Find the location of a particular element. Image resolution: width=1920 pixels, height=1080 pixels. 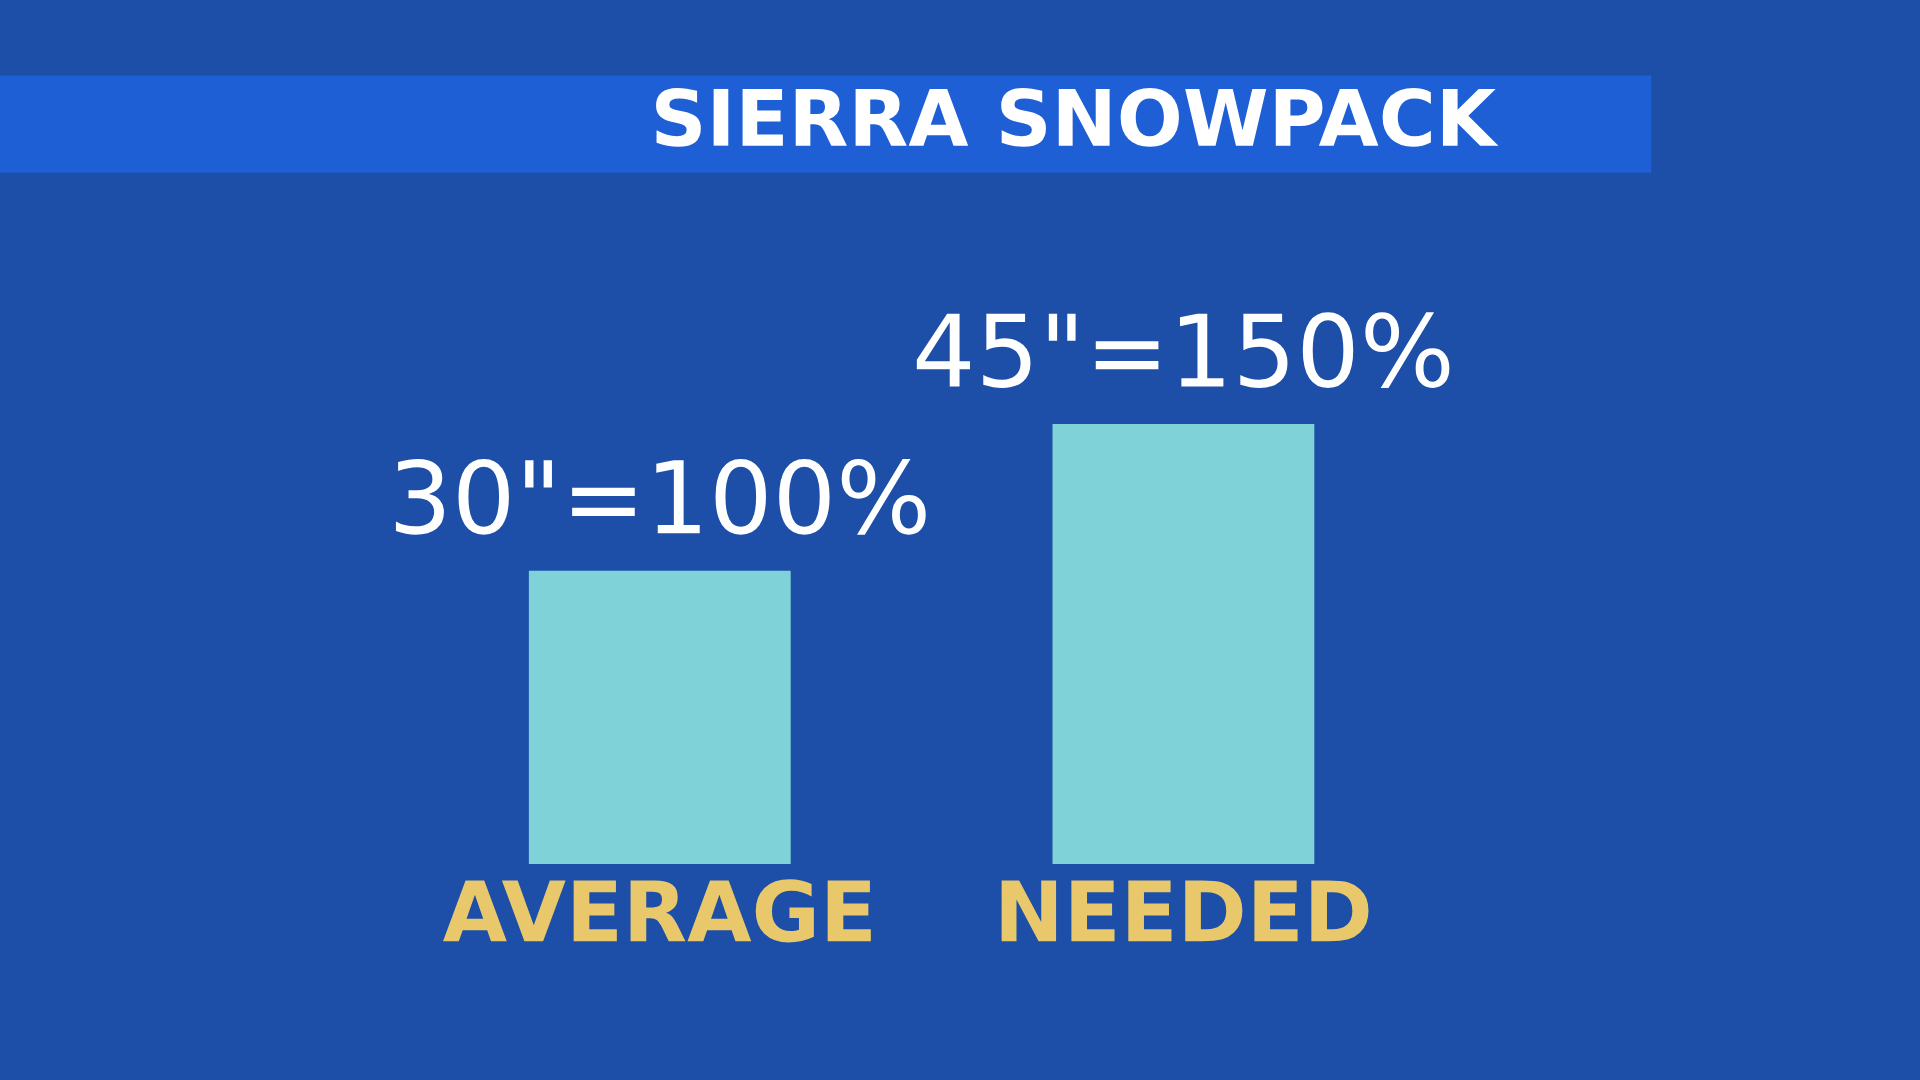

x-tick-label: NEEDED is located at coordinates (1185, 911).